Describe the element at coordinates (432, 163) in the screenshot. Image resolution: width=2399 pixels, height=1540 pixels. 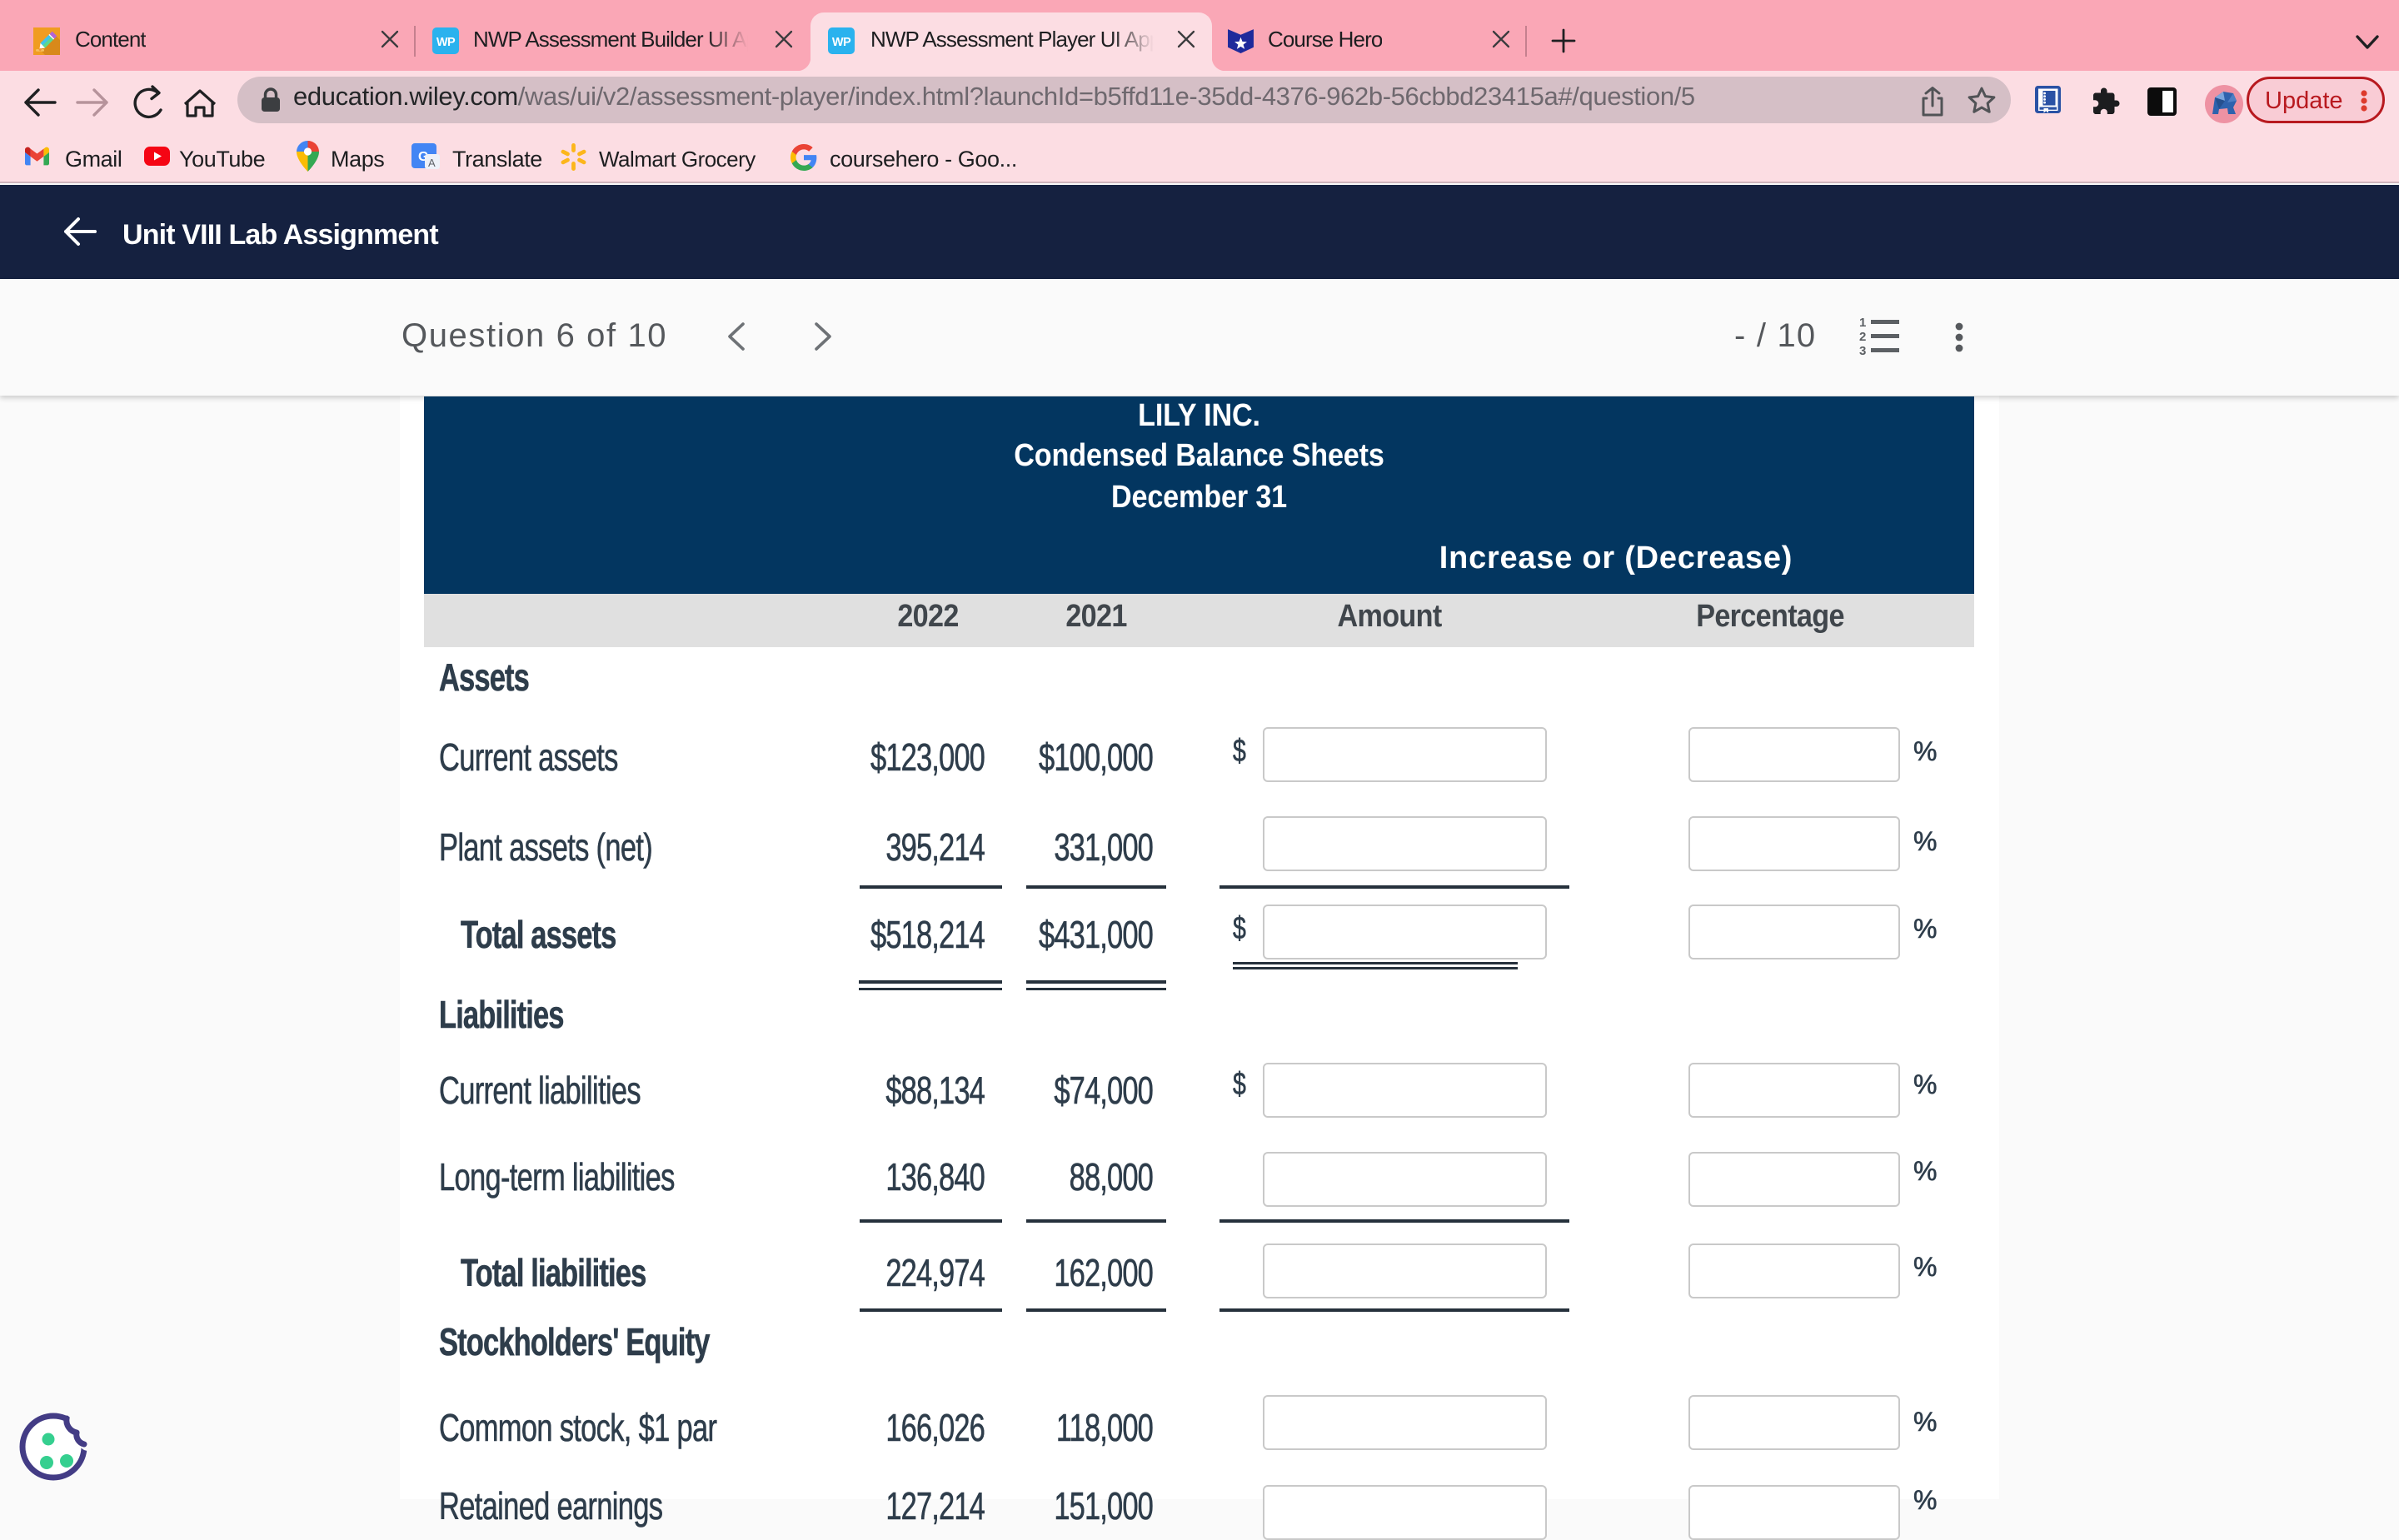
I see `svg-text: A` at that location.